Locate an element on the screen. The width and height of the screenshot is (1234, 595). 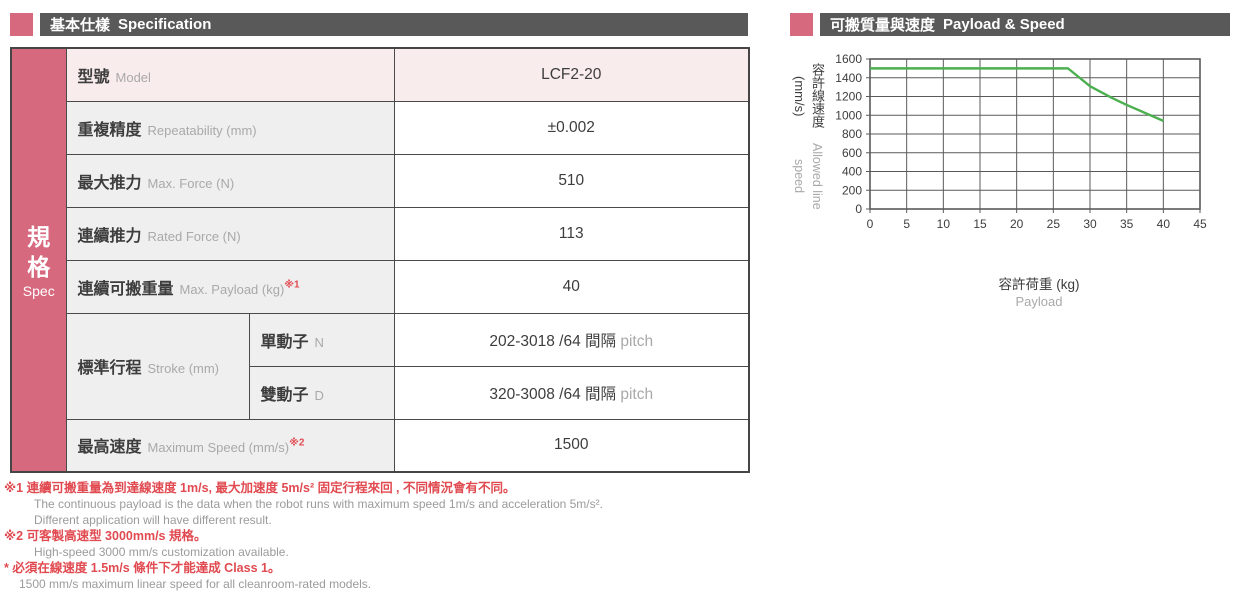
table-row-max-speed: 最高速度 Maximum Speed (mm/s)※2 1500 is located at coordinates (380, 445).